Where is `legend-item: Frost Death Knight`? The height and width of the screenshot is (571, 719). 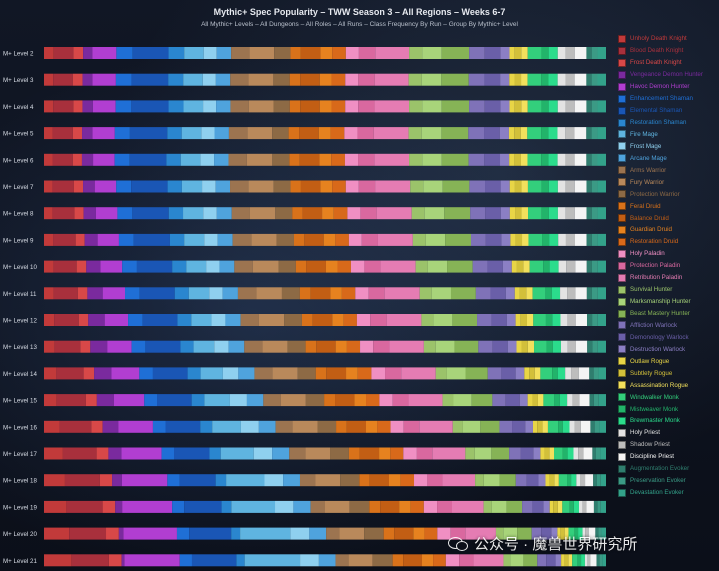 legend-item: Frost Death Knight is located at coordinates (668, 63).